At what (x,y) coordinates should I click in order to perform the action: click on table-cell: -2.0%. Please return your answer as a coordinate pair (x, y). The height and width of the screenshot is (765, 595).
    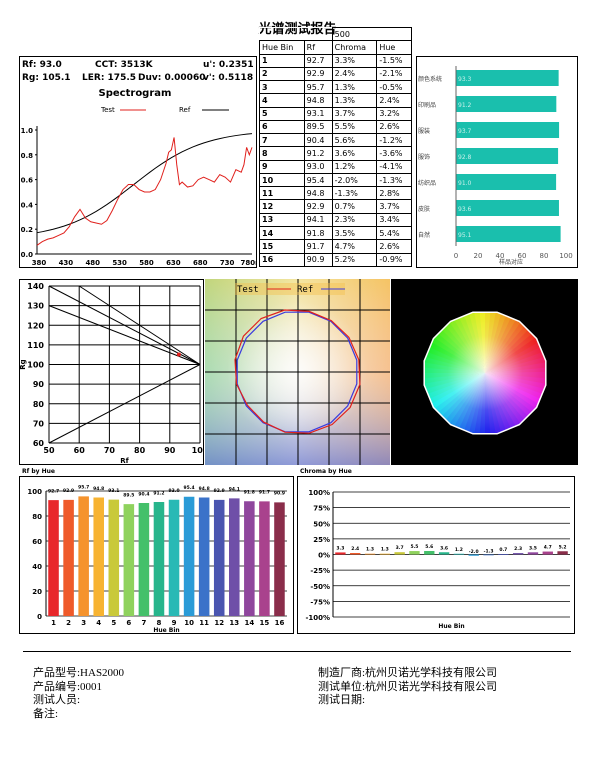
    Looking at the image, I should click on (354, 180).